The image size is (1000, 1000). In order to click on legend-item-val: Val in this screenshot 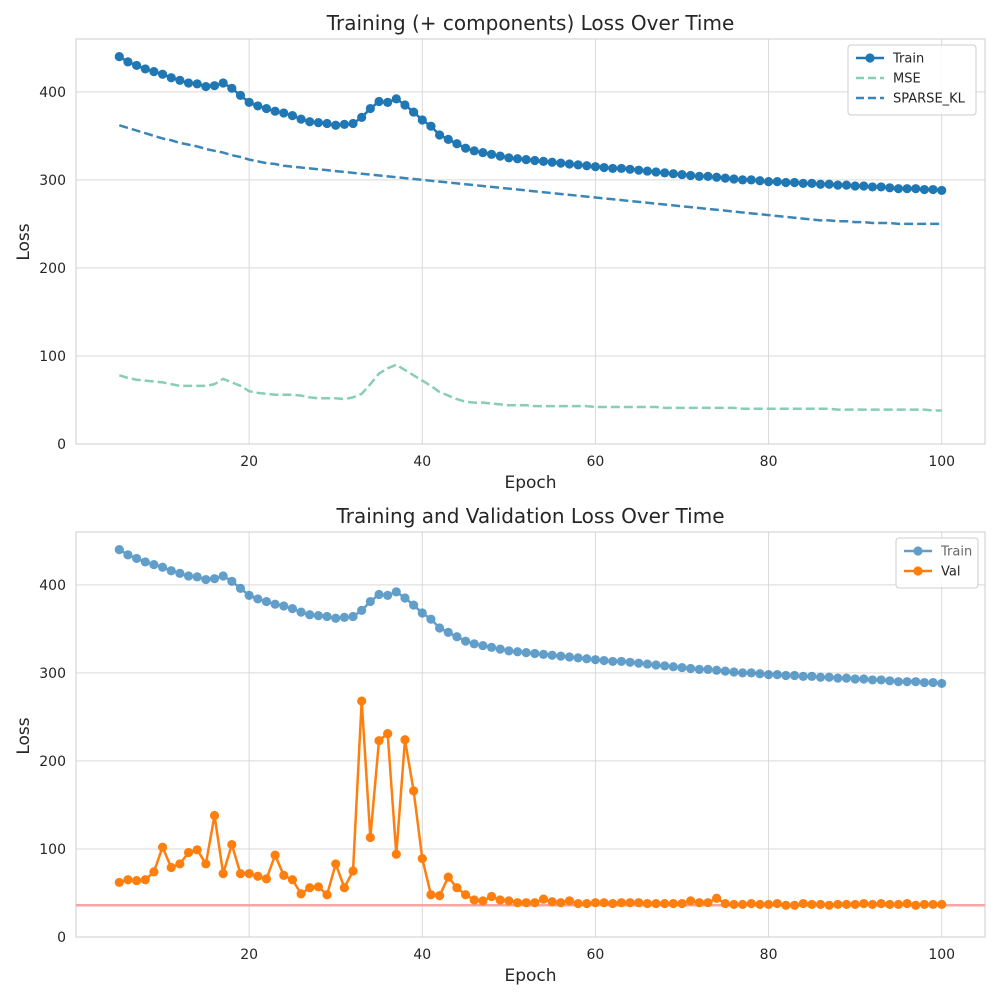, I will do `click(932, 572)`.